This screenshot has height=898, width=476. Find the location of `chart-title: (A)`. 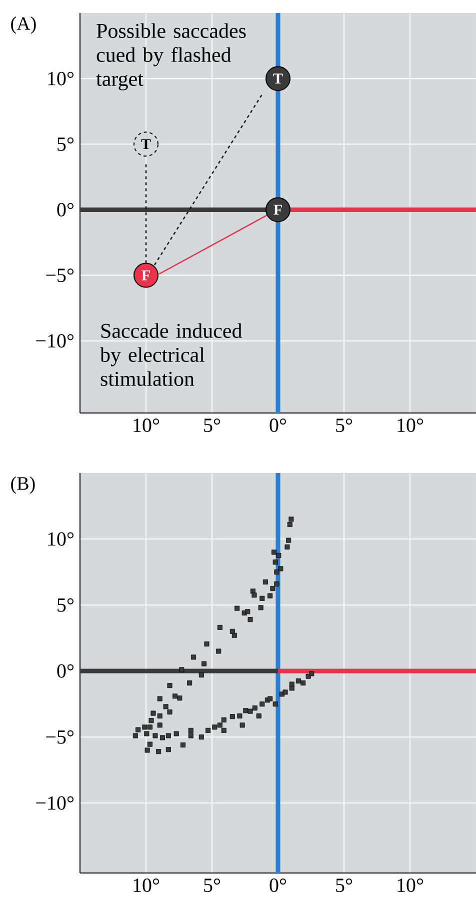

chart-title: (A) is located at coordinates (23, 25).